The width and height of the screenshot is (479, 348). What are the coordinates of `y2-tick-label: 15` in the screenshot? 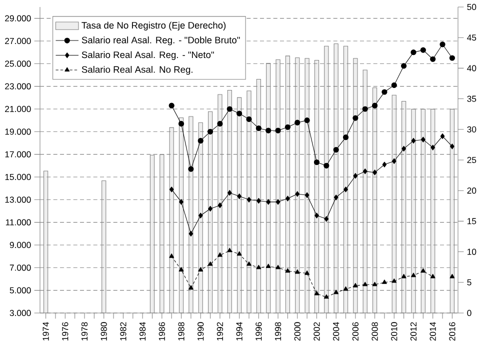 It's located at (472, 221).